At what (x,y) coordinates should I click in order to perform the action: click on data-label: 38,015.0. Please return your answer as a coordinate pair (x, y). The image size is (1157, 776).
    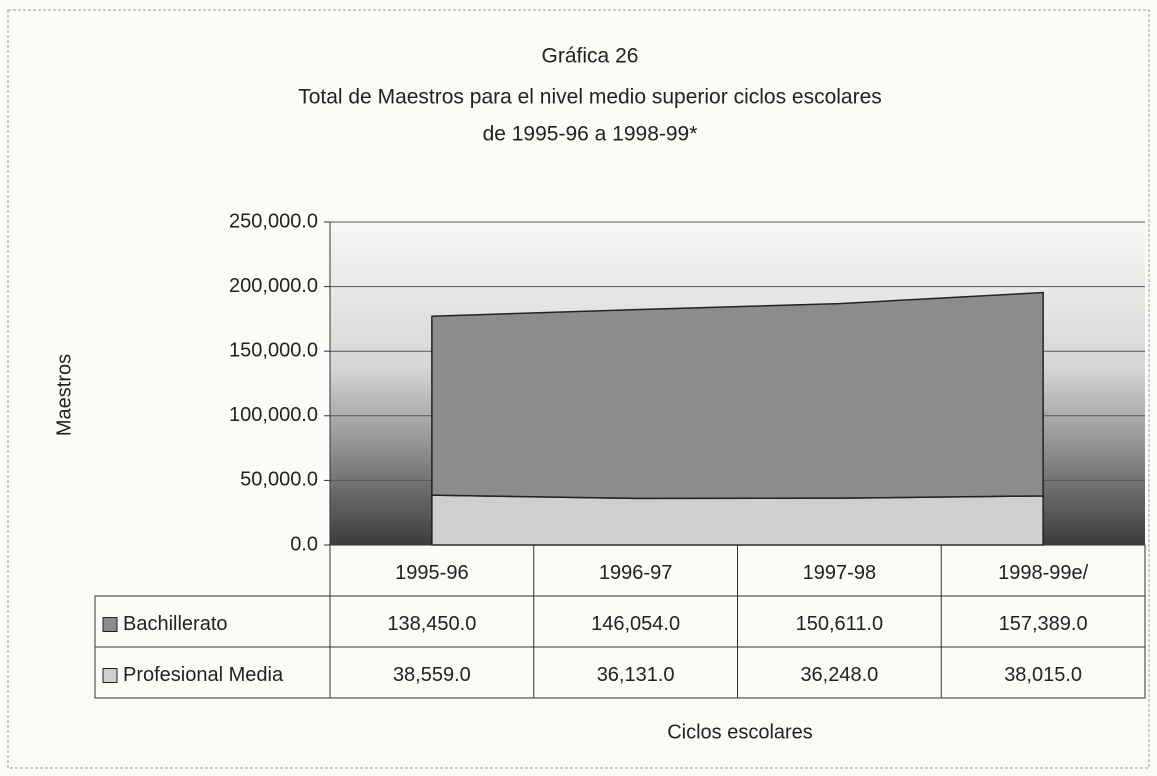
    Looking at the image, I should click on (1043, 675).